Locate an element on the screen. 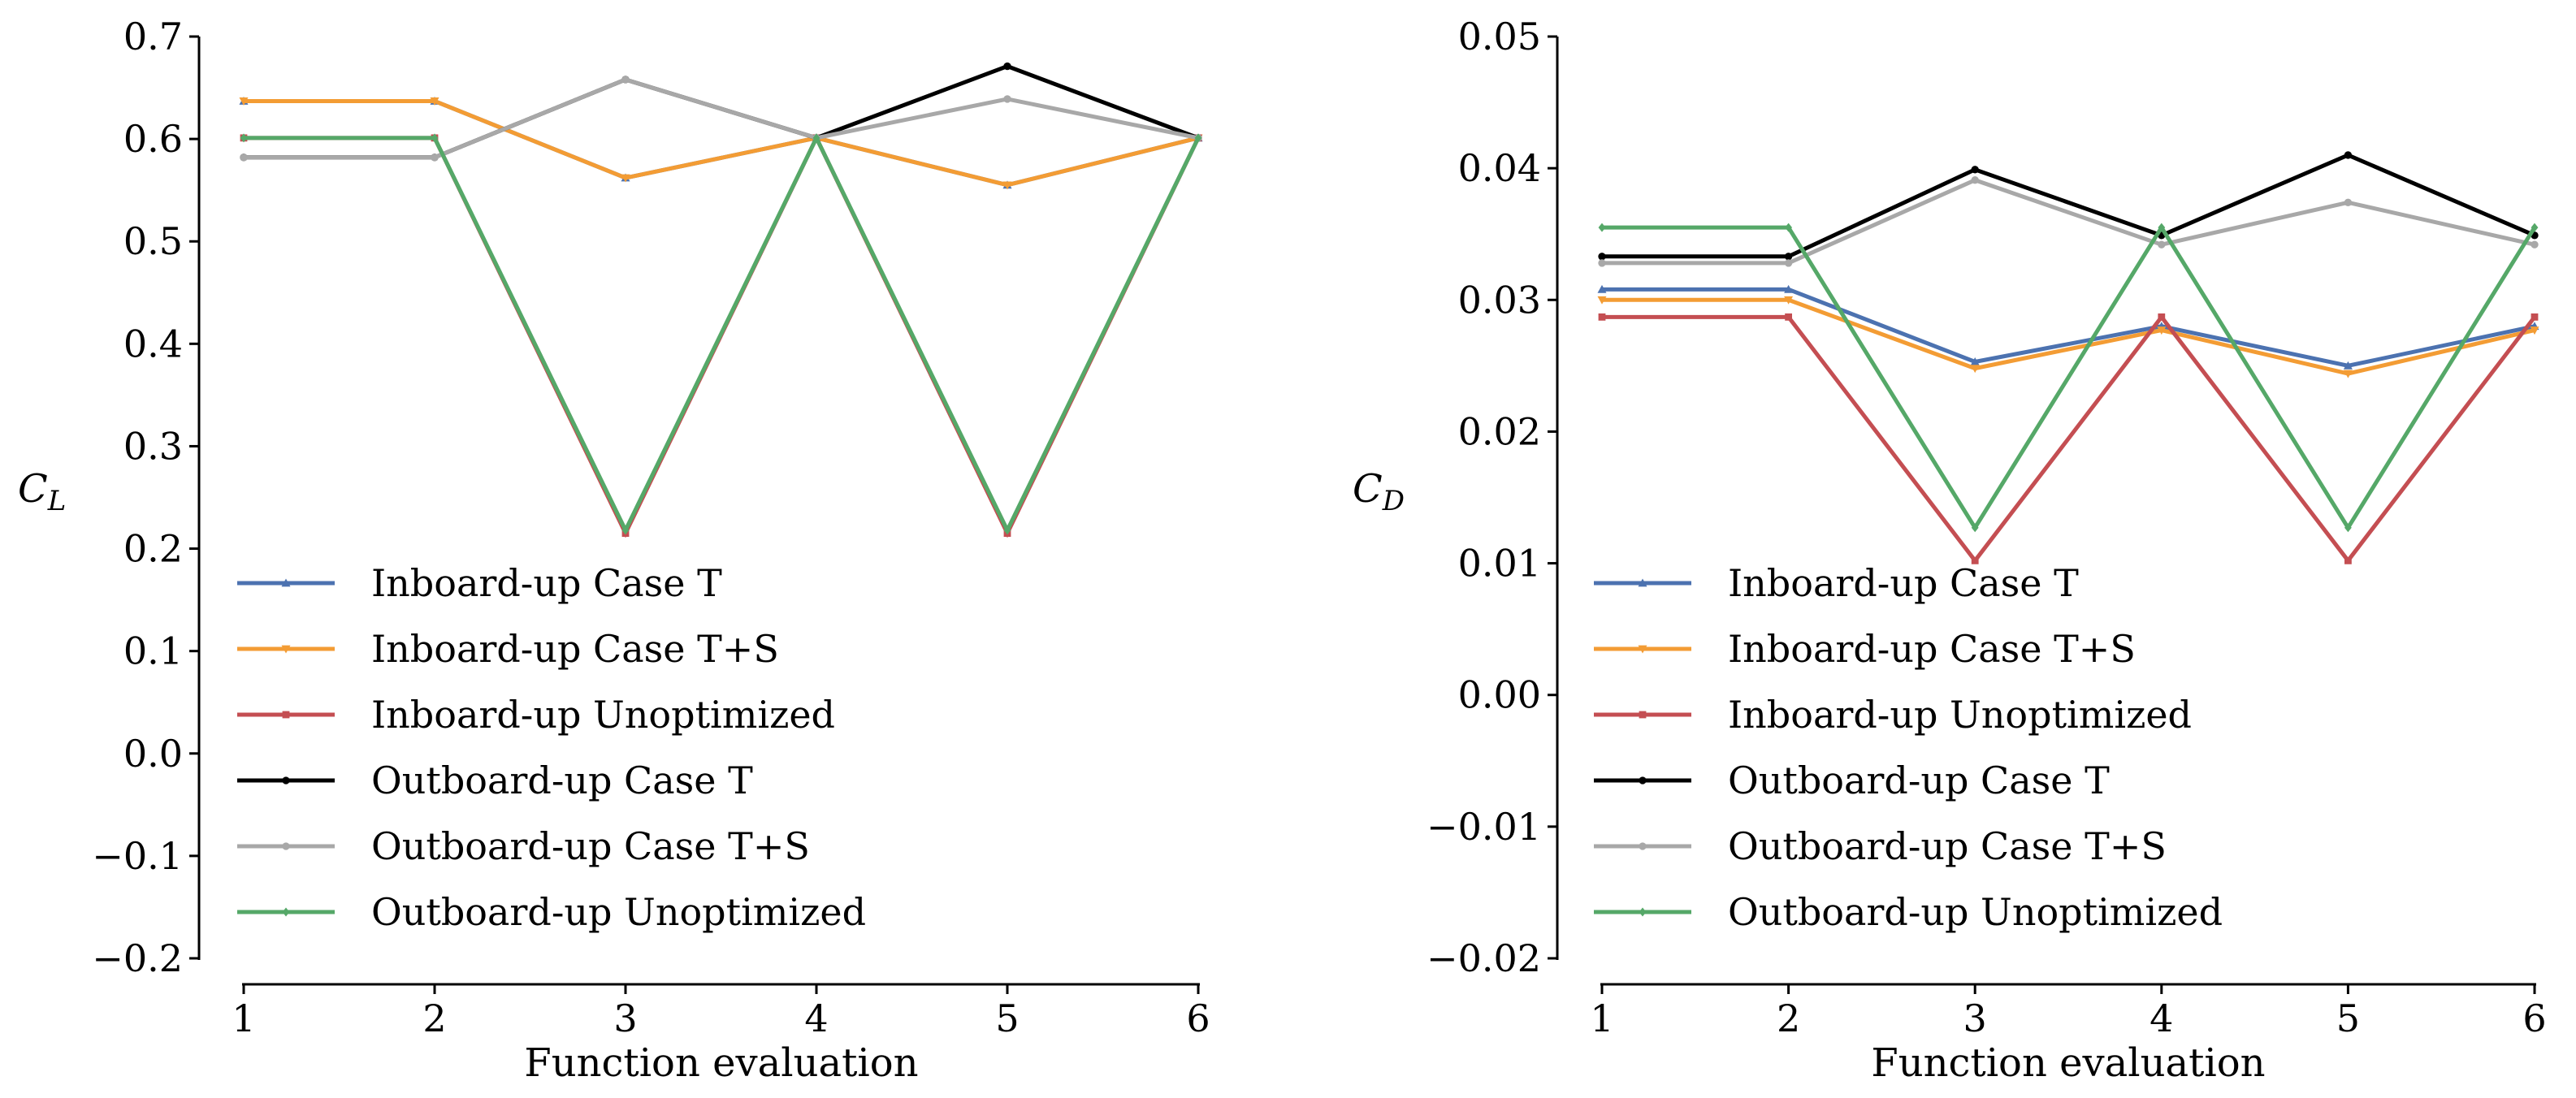 This screenshot has height=1098, width=2576. cd-x-tick-label: 5 is located at coordinates (2348, 1018).